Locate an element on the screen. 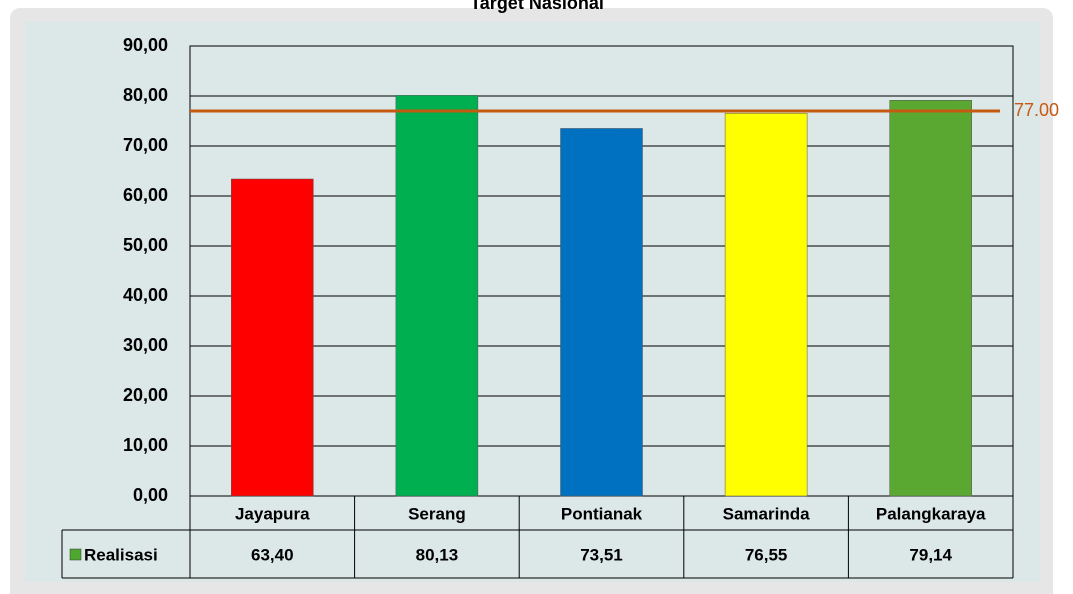 The image size is (1073, 594). legend-swatch is located at coordinates (75, 554).